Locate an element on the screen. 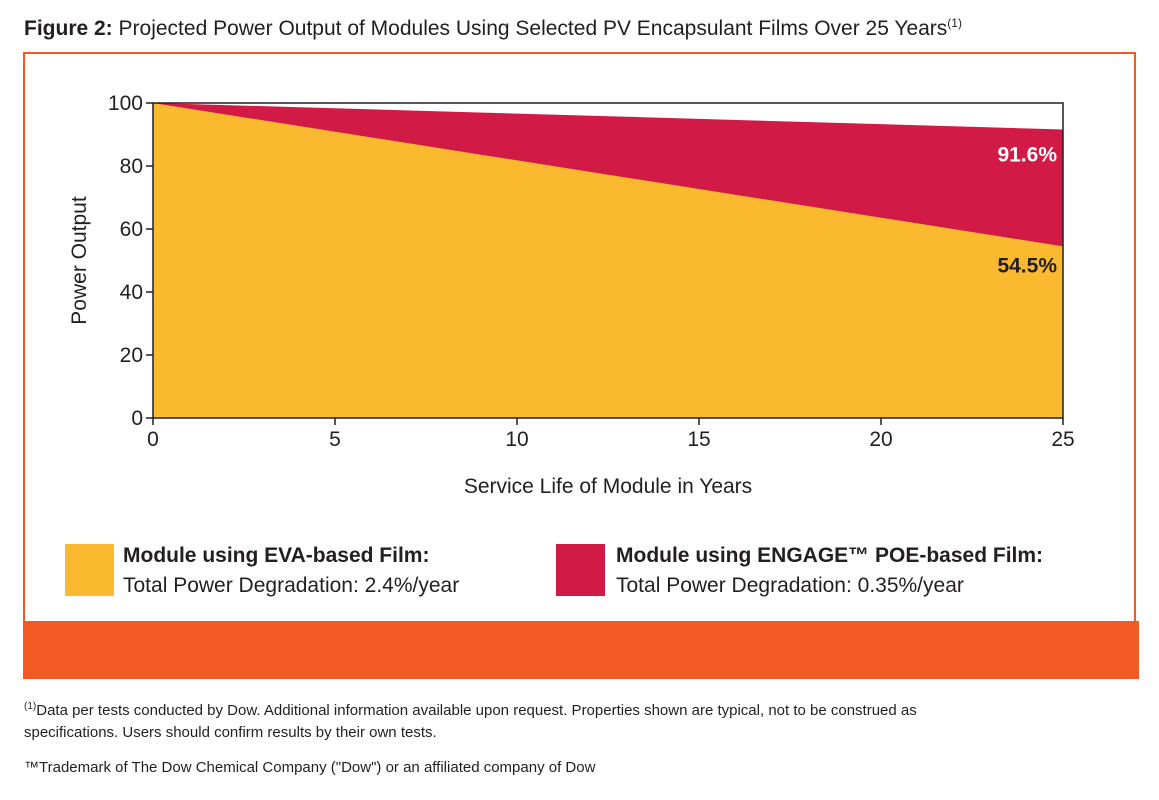 This screenshot has height=800, width=1159. x-tick-label: 15 is located at coordinates (698, 439).